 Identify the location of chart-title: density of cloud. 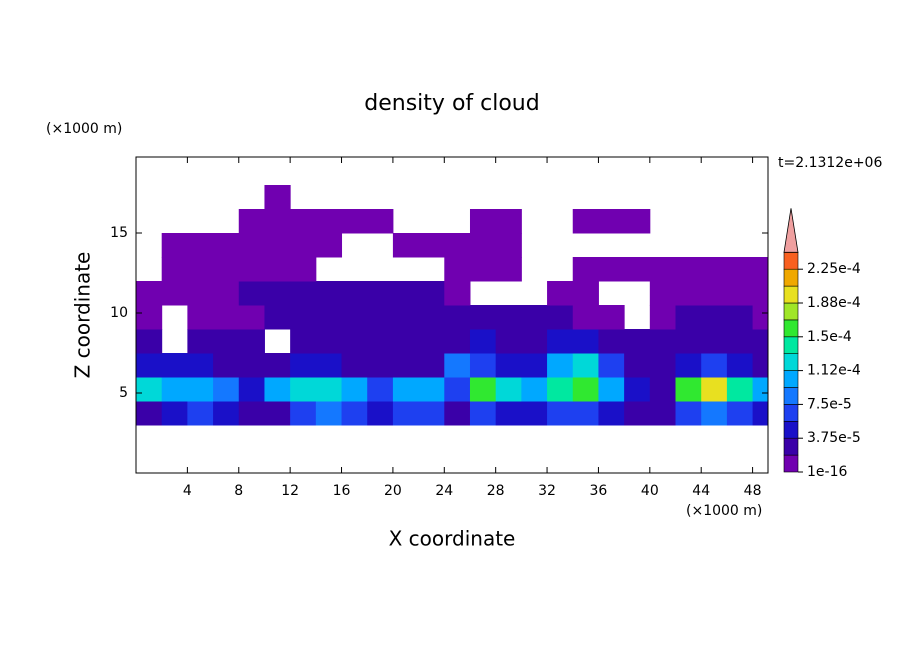
(451, 103).